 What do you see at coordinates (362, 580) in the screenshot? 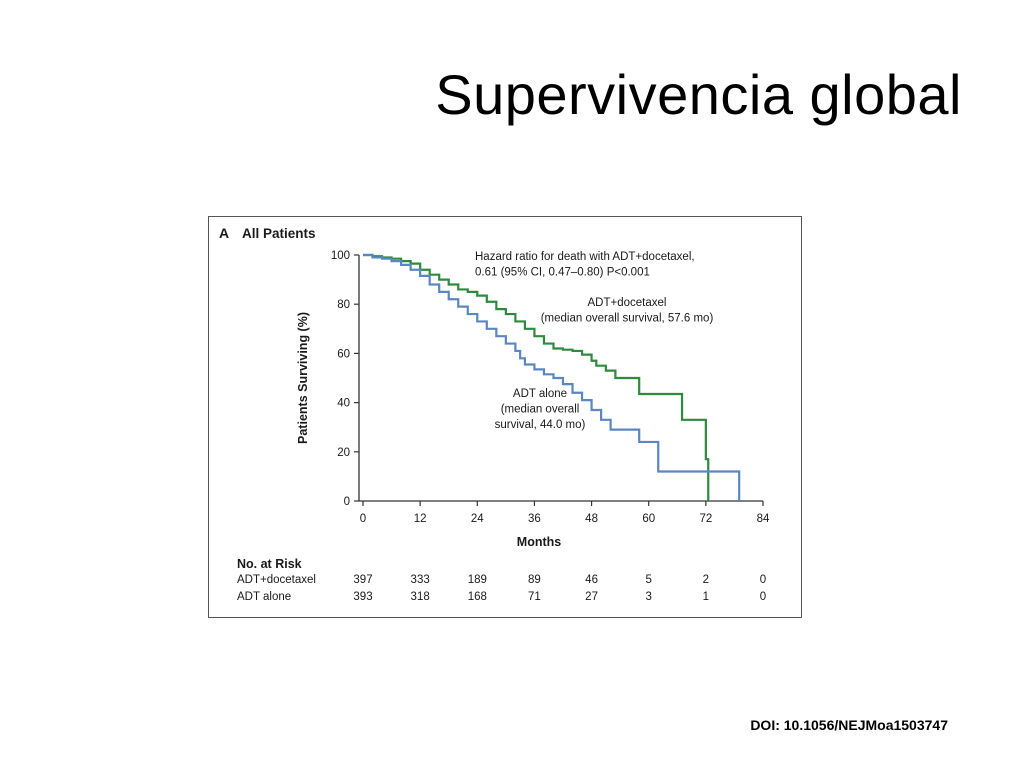
I see `at-risk-value: 397` at bounding box center [362, 580].